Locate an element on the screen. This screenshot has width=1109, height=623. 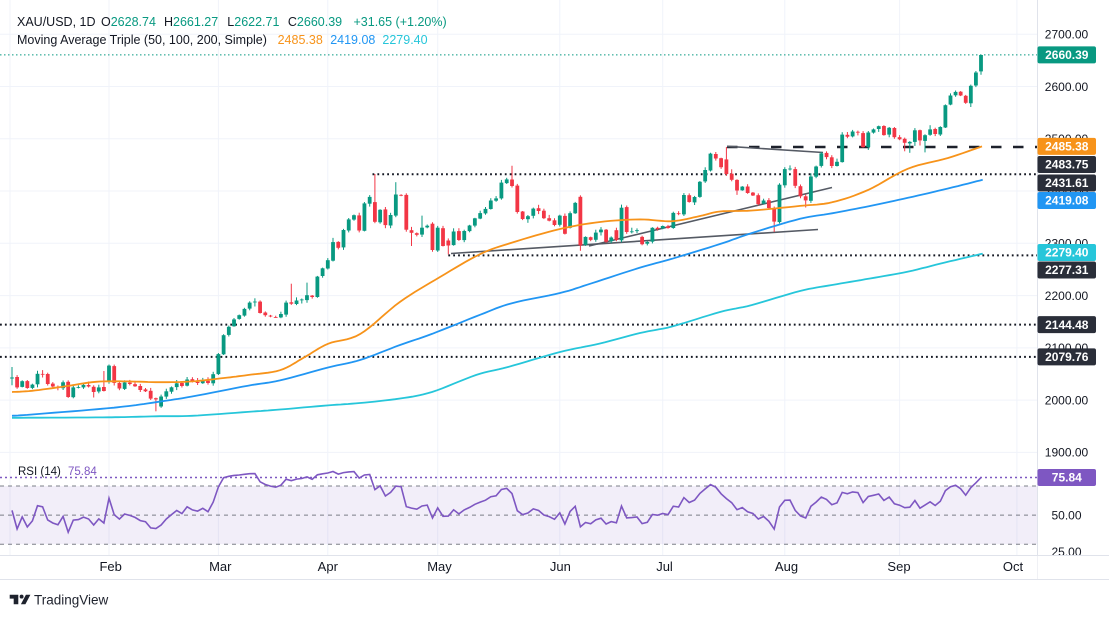
svg-text: 2431.61 is located at coordinates (1067, 183).